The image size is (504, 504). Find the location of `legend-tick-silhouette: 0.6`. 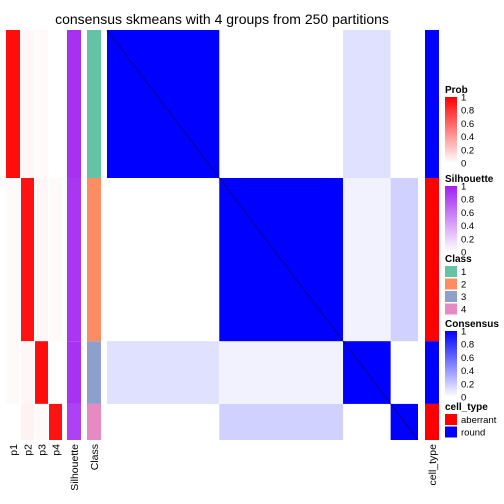

legend-tick-silhouette: 0.6 is located at coordinates (467, 213).